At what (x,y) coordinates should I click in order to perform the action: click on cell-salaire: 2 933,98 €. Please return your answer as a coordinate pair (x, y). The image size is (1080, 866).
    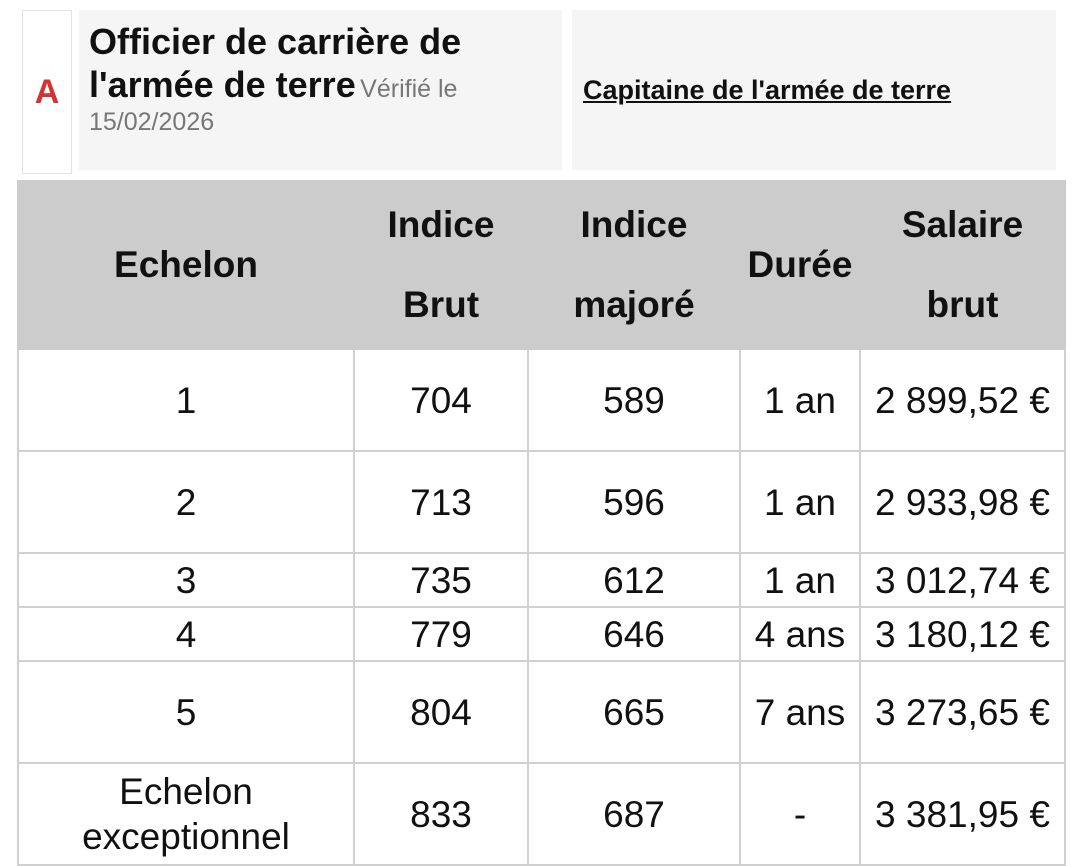
    Looking at the image, I should click on (962, 502).